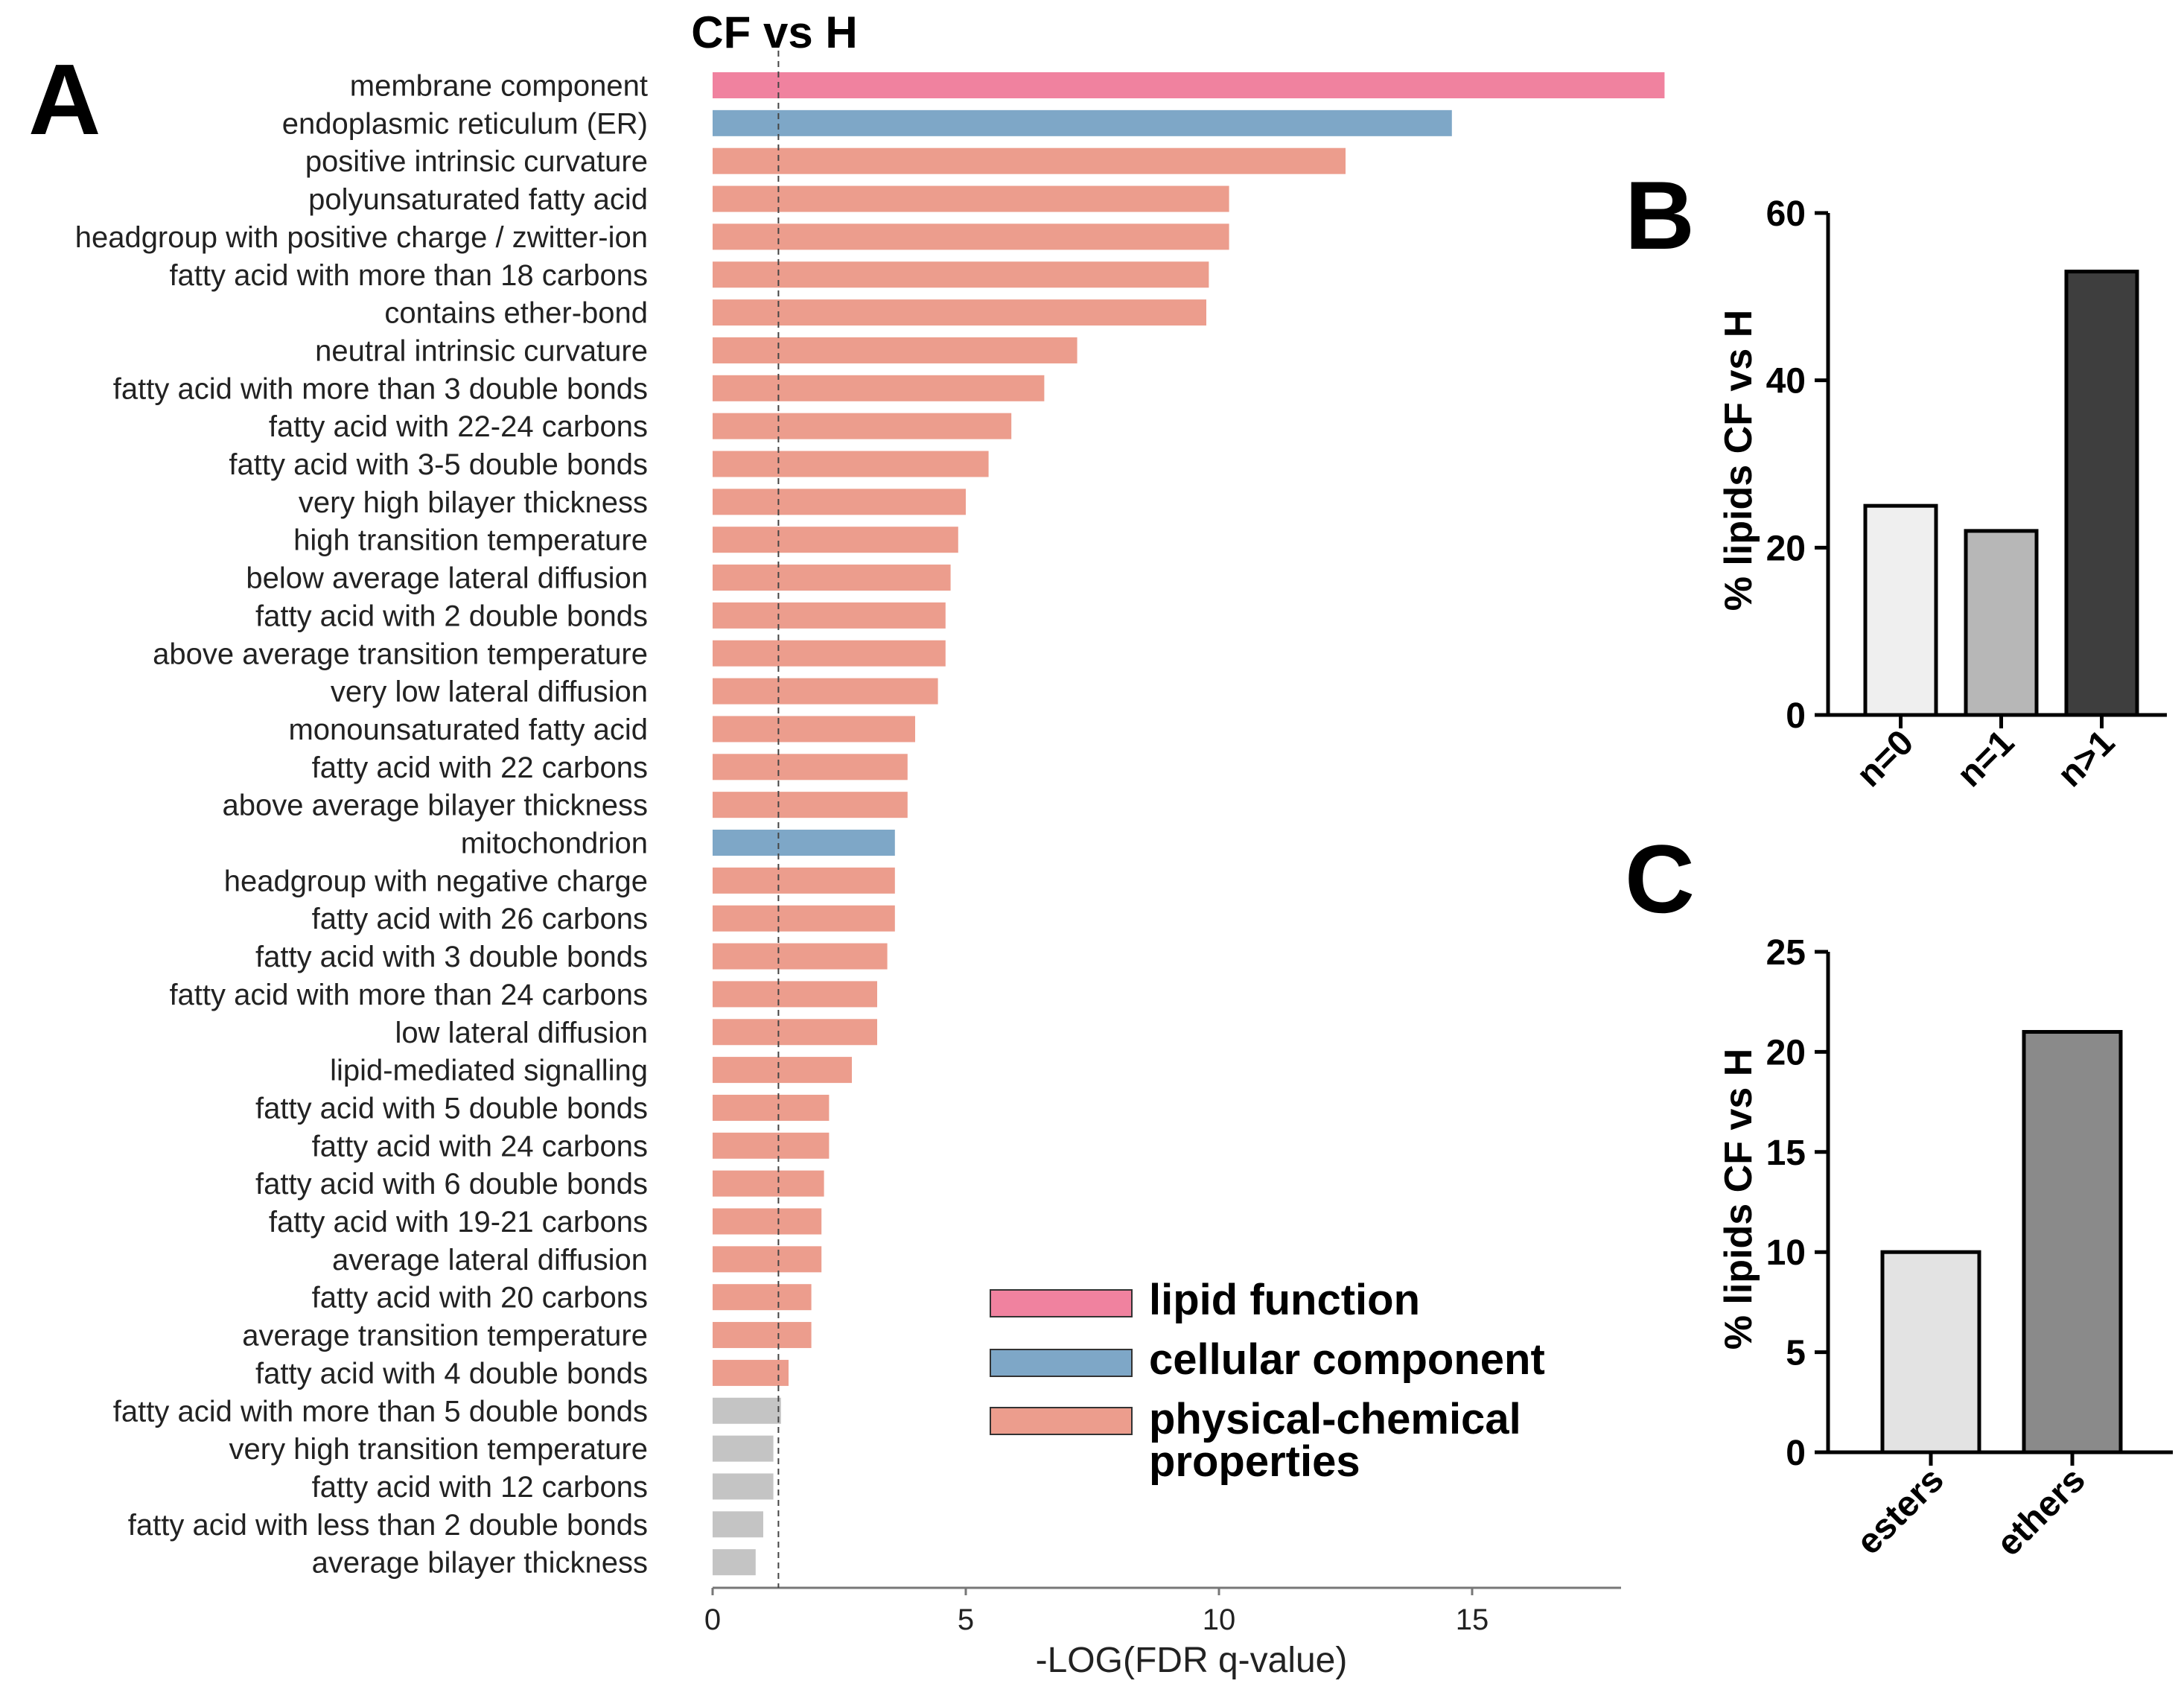 The image size is (2184, 1704). What do you see at coordinates (447, 579) in the screenshot?
I see `category-label-below-average-lateral-diffusion: below average lateral diffusion` at bounding box center [447, 579].